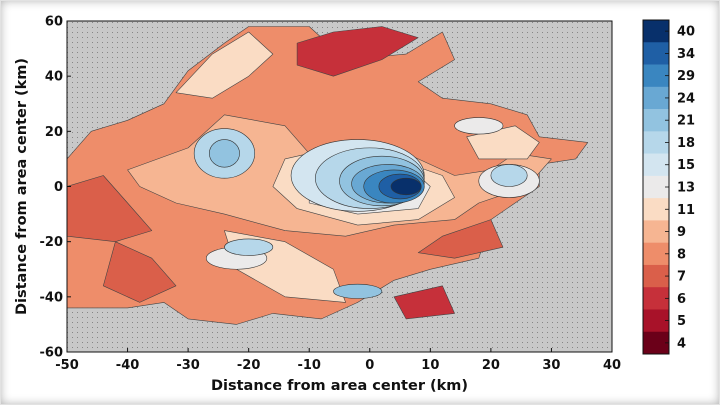 The width and height of the screenshot is (720, 405). Describe the element at coordinates (686, 165) in the screenshot. I see `colorbar-label: 15` at that location.